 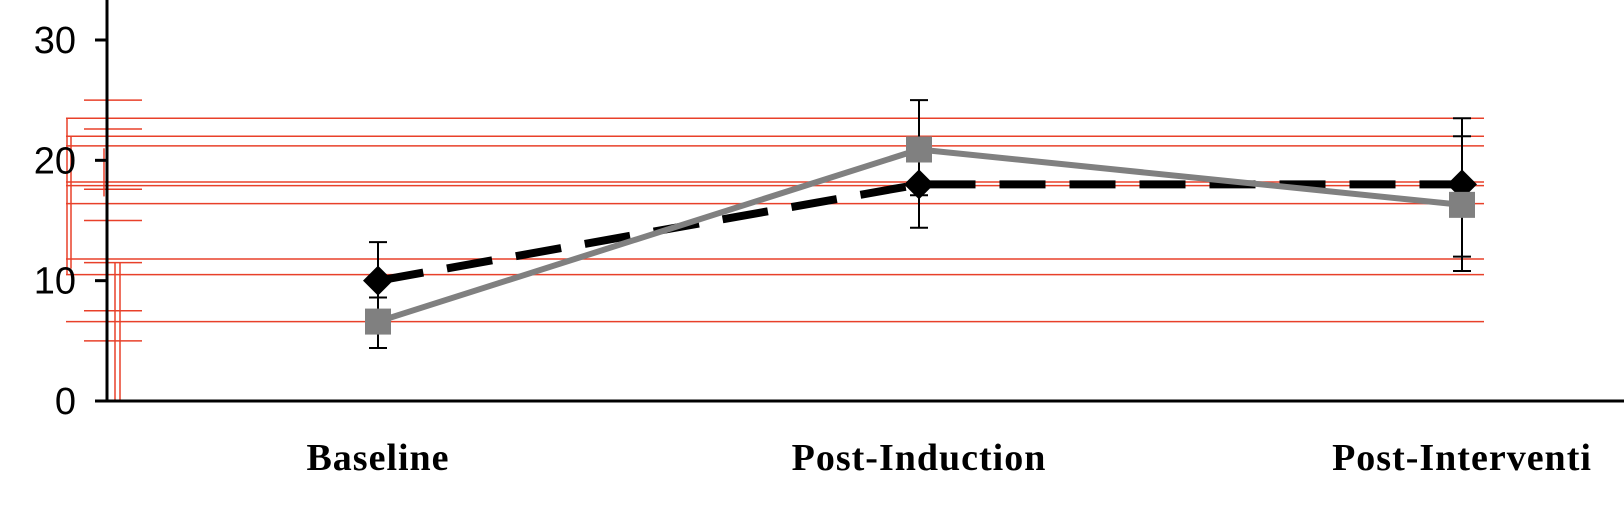 What do you see at coordinates (377, 458) in the screenshot?
I see `x-tick-label: Baseline` at bounding box center [377, 458].